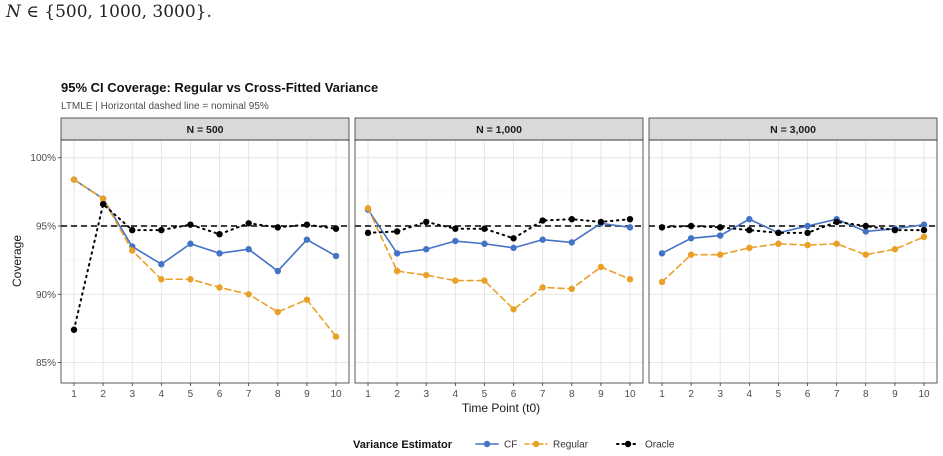 The width and height of the screenshot is (943, 456). I want to click on x-tick-label: 6, so click(220, 394).